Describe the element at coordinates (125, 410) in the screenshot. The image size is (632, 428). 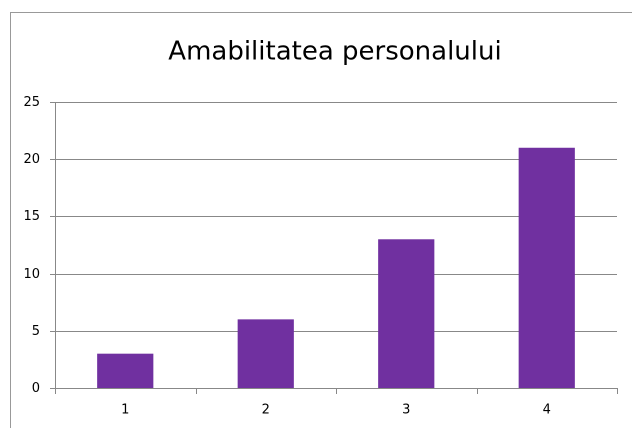
I see `x-tick-label: 1` at that location.